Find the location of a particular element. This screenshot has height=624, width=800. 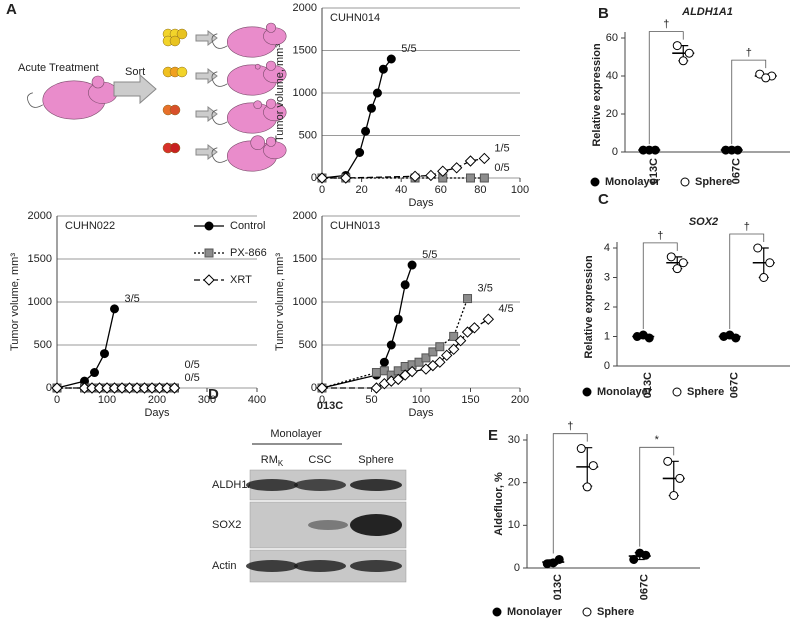

x-tick-label: 200 is located at coordinates (520, 400).